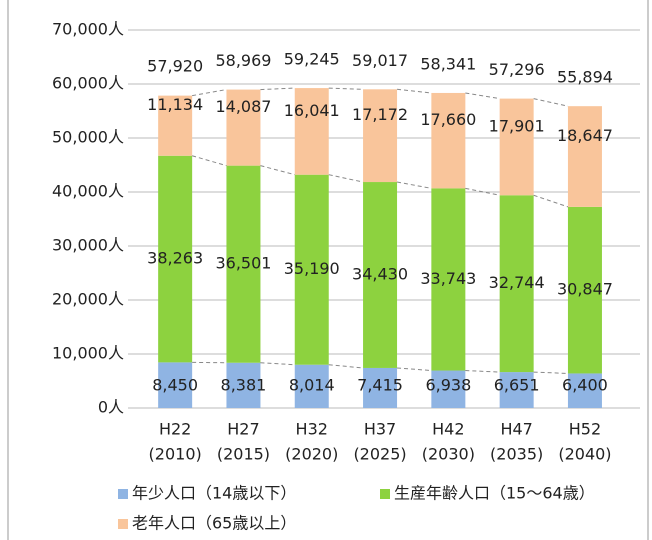 This screenshot has height=540, width=652. What do you see at coordinates (448, 385) in the screenshot?
I see `value-label: 6,938` at bounding box center [448, 385].